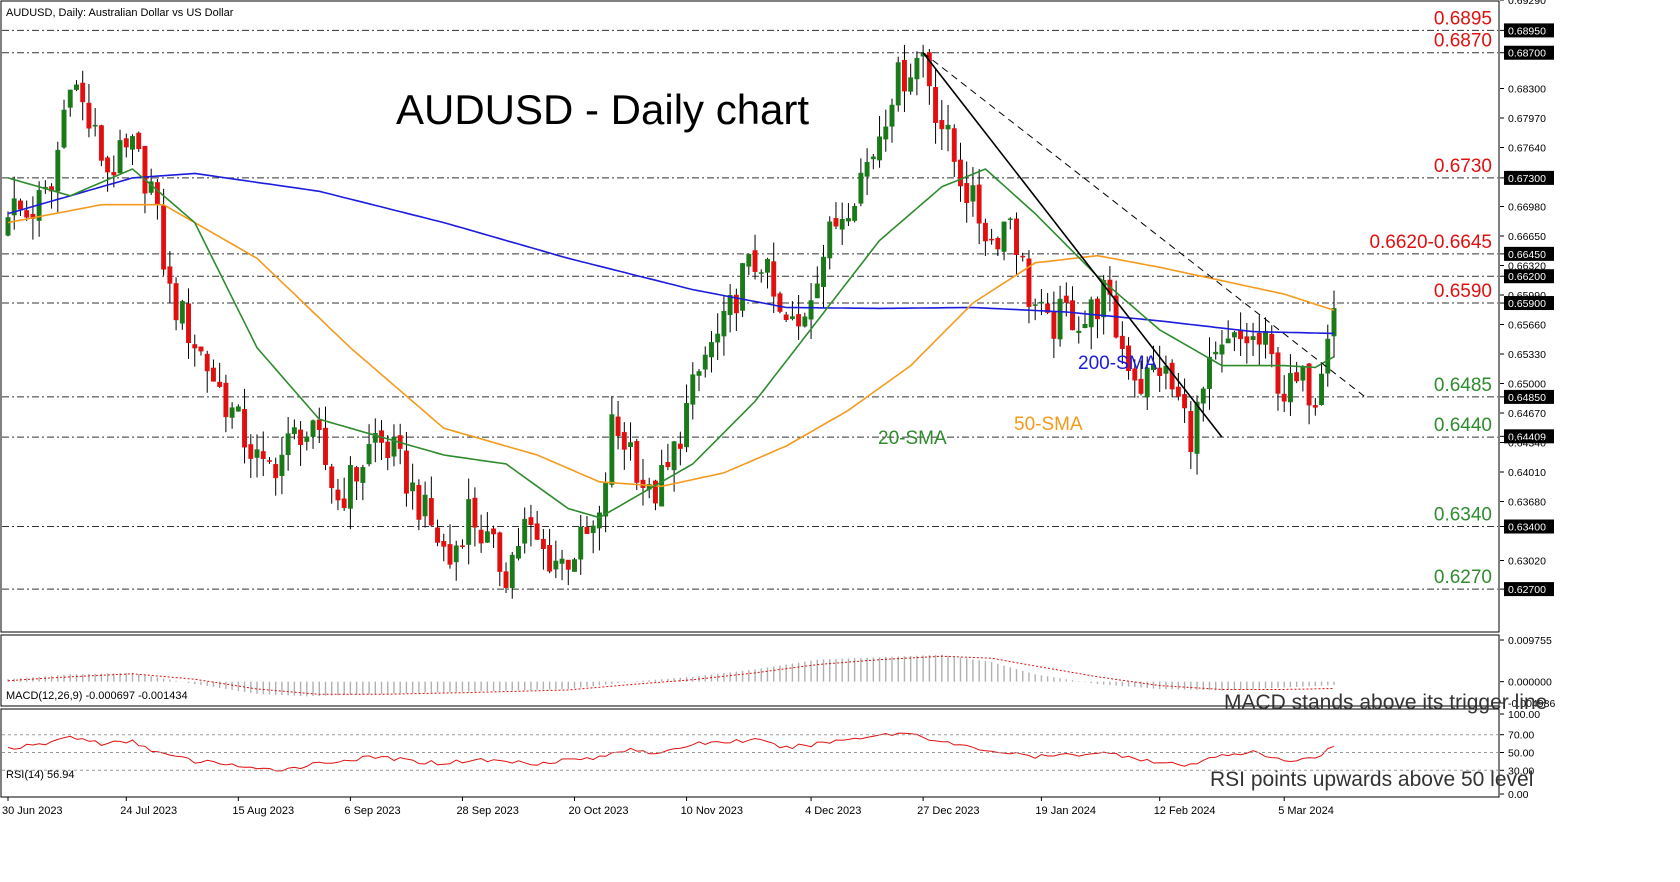 The height and width of the screenshot is (882, 1680). I want to click on sma20-label: 20-SMA, so click(912, 438).